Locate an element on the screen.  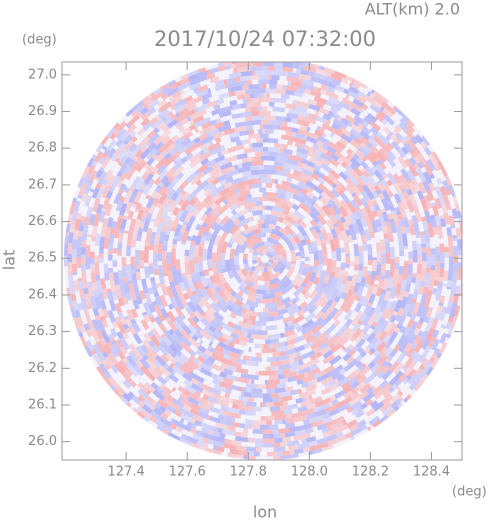
y-tick-label: 26.3 is located at coordinates (42, 331).